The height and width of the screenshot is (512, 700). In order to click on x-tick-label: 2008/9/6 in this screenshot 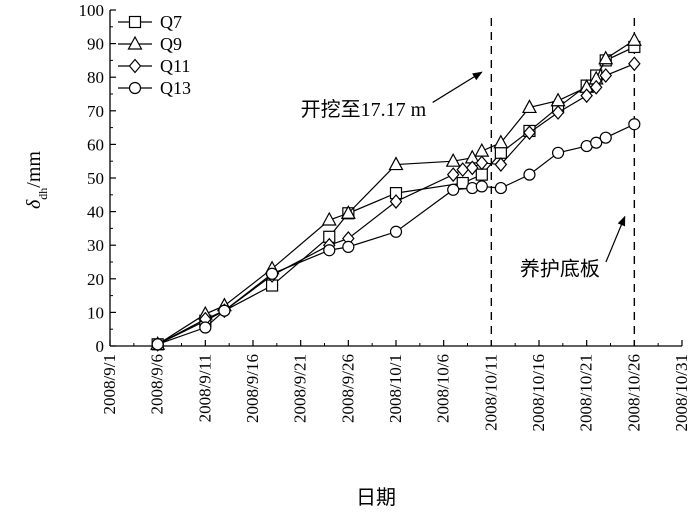, I will do `click(157, 384)`.